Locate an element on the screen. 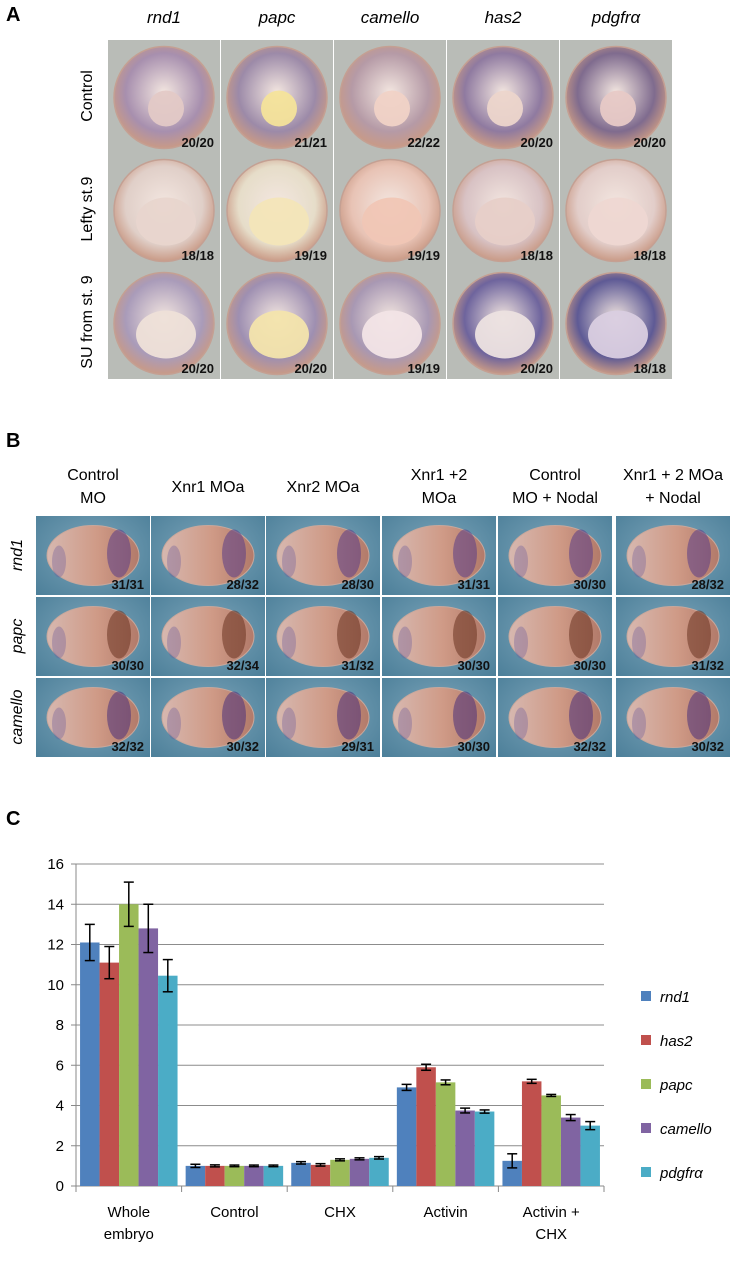 This screenshot has width=748, height=1280. panel-b-row-label: rnd1 is located at coordinates (17, 554).